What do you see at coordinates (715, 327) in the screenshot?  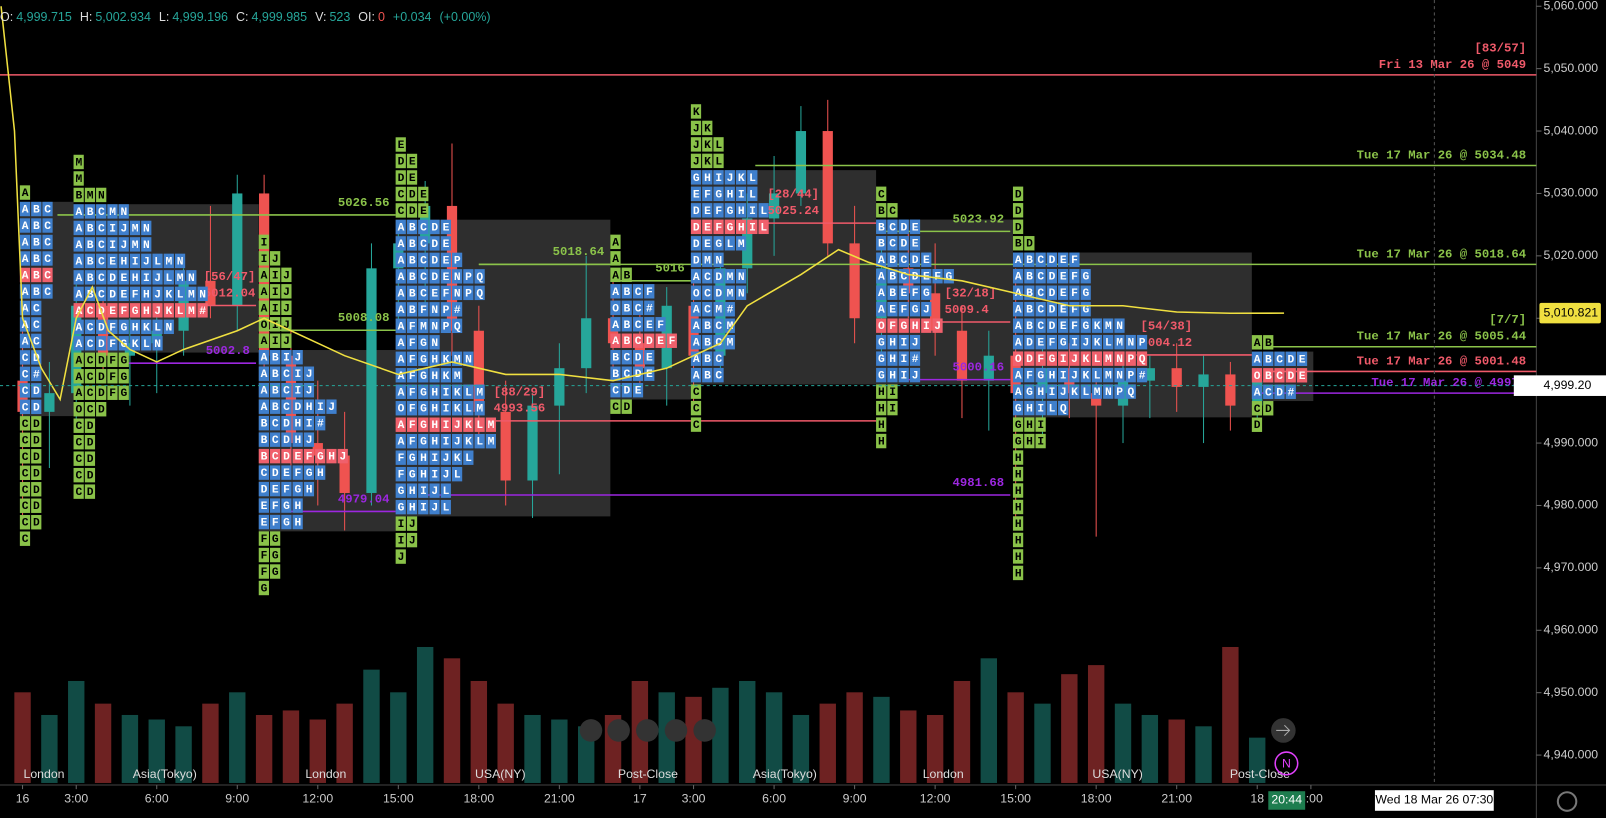 I see `tpo-letters: ABCM` at bounding box center [715, 327].